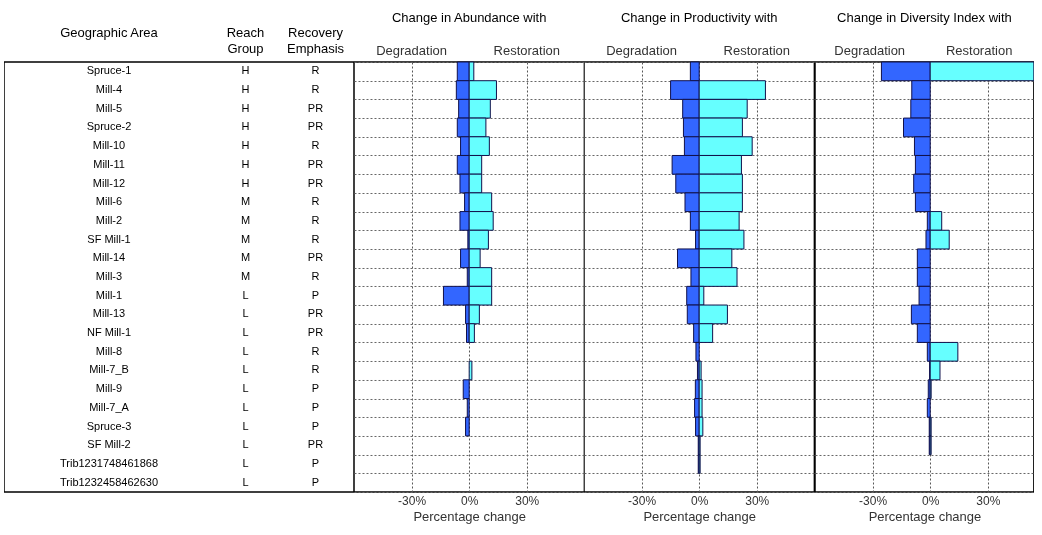  I want to click on text: Mill-11, so click(109, 163).